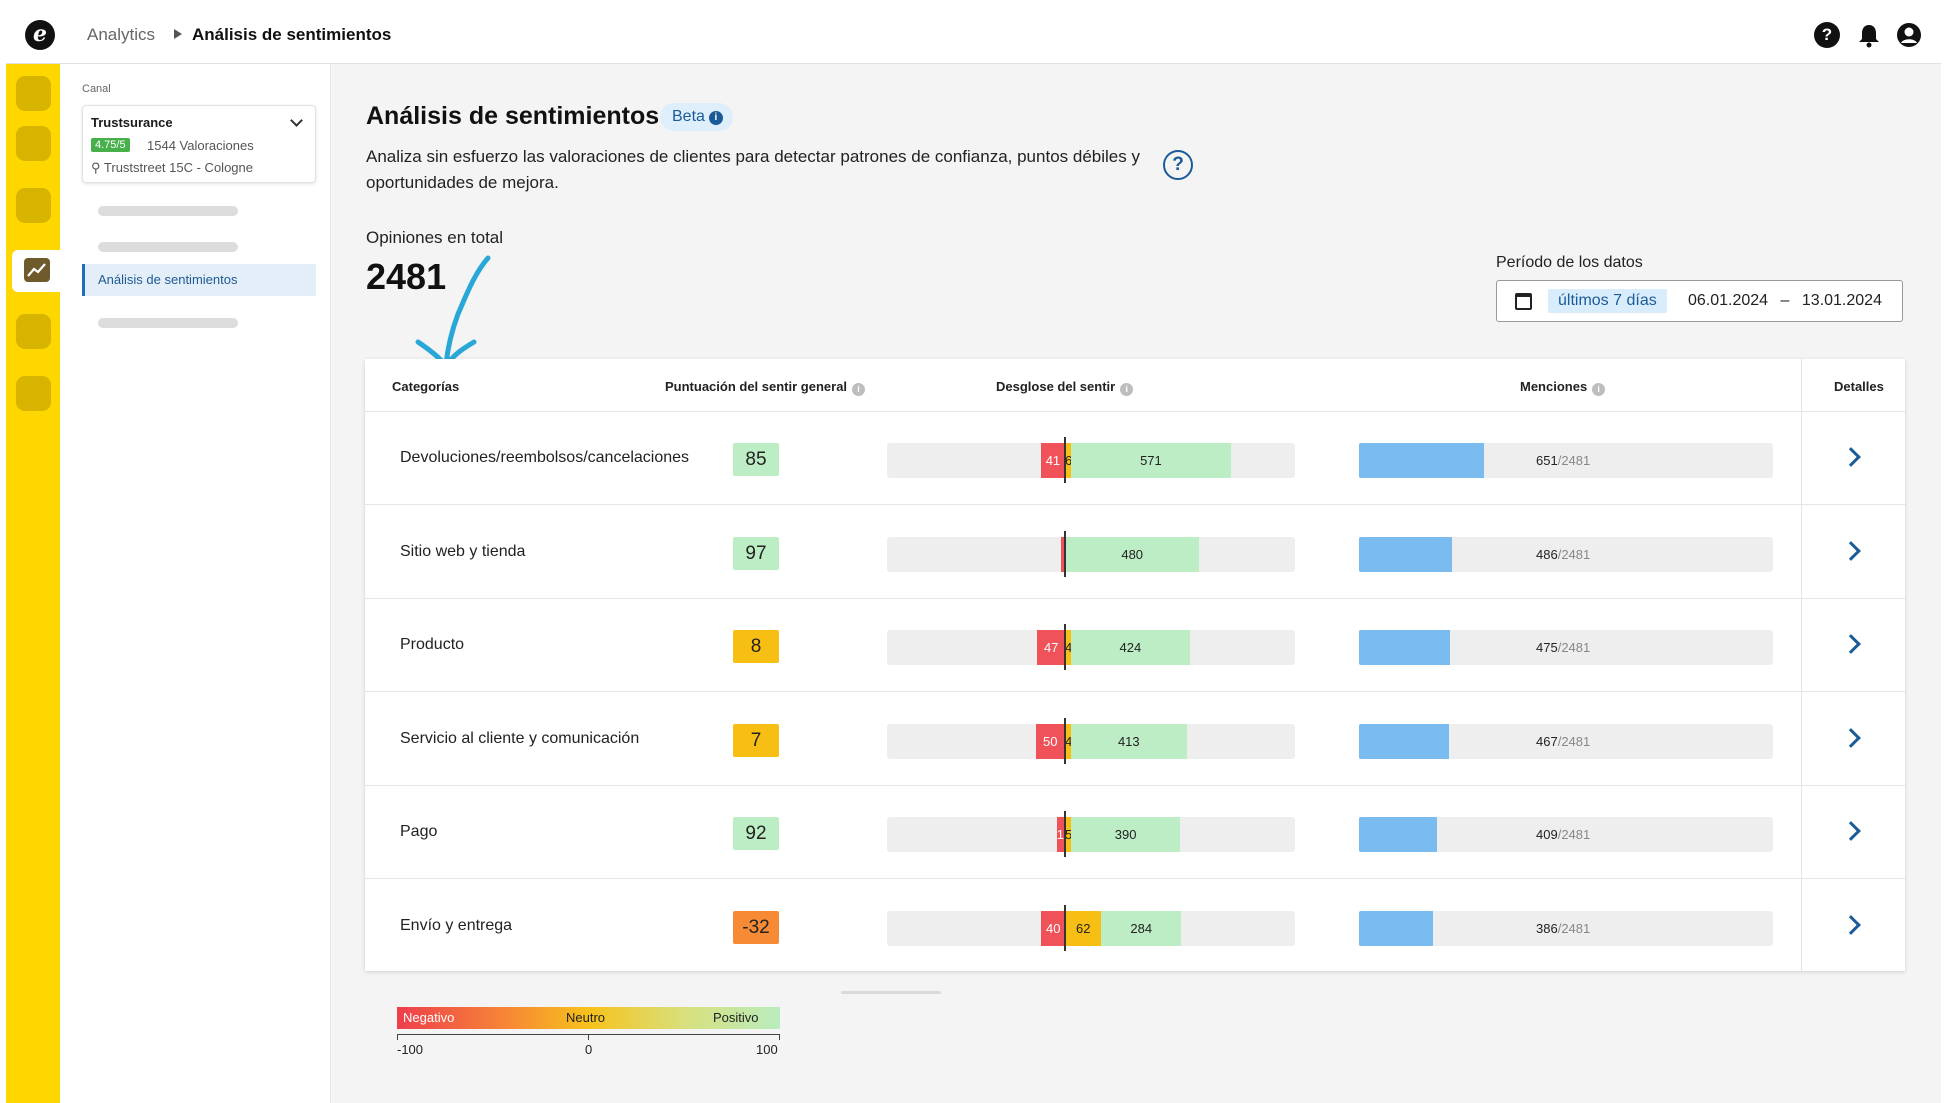 Image resolution: width=1947 pixels, height=1103 pixels. I want to click on table-row: Producto 8 47 4 424 475/2481, so click(1135, 645).